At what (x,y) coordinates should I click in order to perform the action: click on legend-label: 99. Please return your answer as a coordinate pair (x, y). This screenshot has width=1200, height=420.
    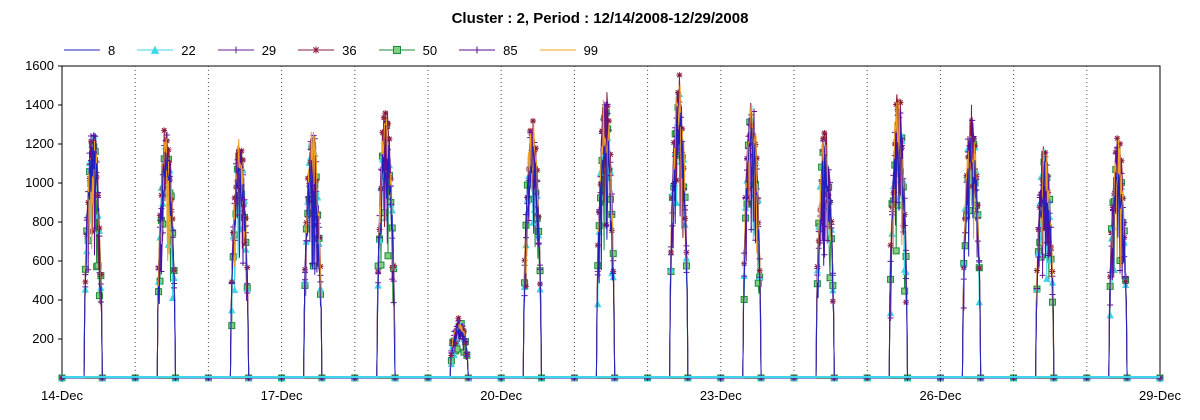
    Looking at the image, I should click on (591, 50).